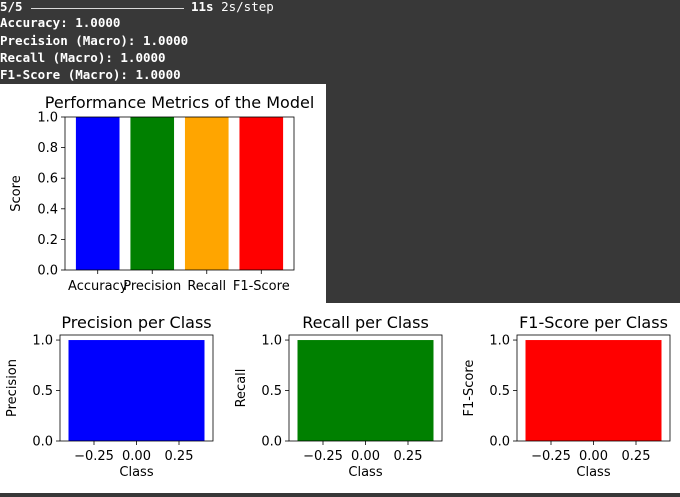 Image resolution: width=680 pixels, height=497 pixels. What do you see at coordinates (60, 22) in the screenshot?
I see `accuracy-line: Accuracy: 1.0000` at bounding box center [60, 22].